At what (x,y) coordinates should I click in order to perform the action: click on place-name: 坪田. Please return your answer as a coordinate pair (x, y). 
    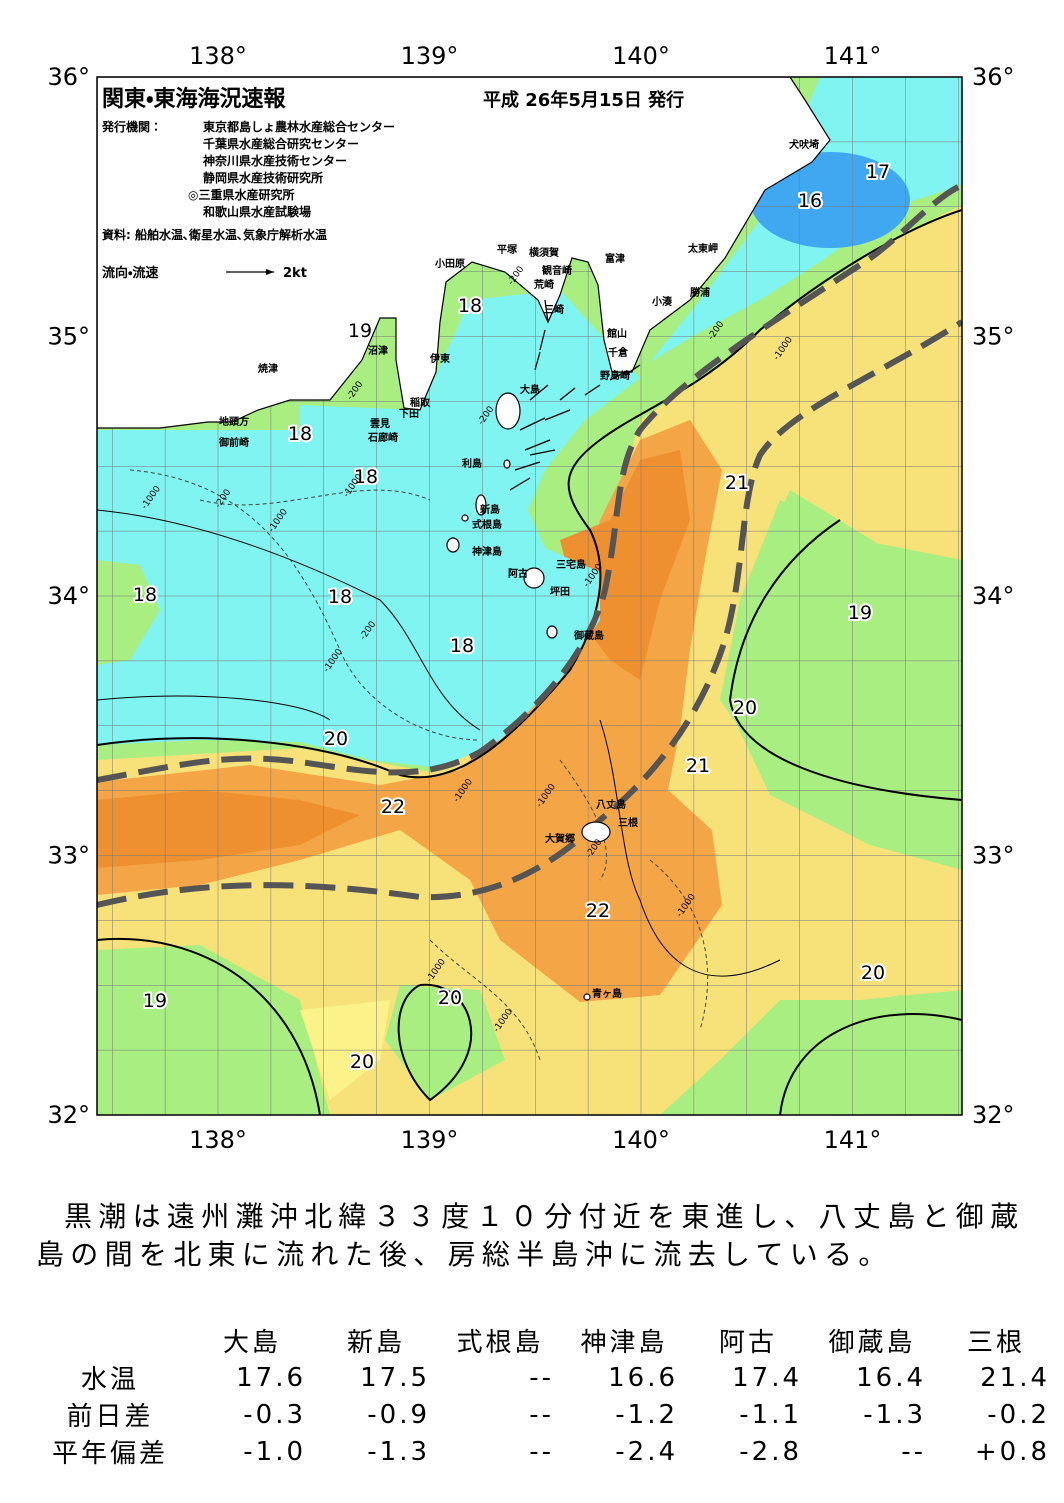
    Looking at the image, I should click on (560, 591).